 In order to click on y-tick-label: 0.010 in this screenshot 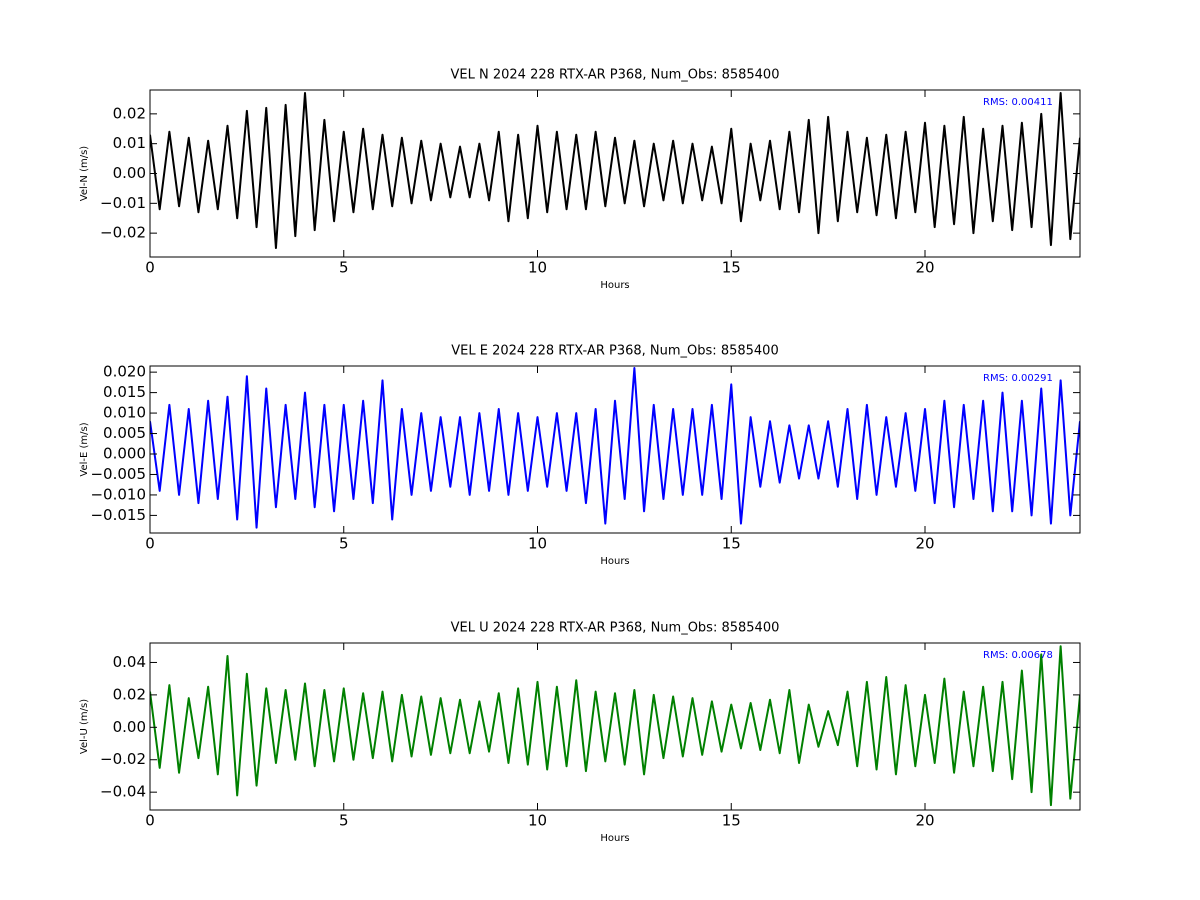, I will do `click(124, 413)`.